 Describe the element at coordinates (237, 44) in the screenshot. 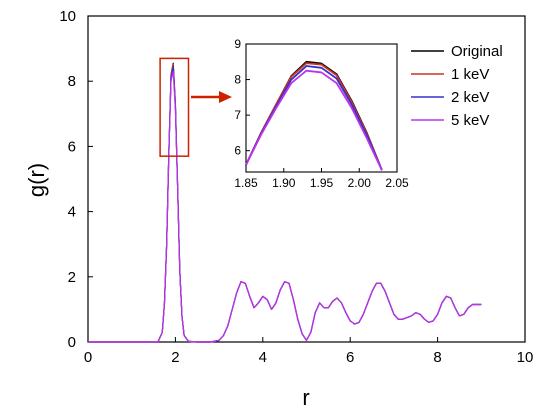

I see `inset-y-tick-label: 9` at that location.